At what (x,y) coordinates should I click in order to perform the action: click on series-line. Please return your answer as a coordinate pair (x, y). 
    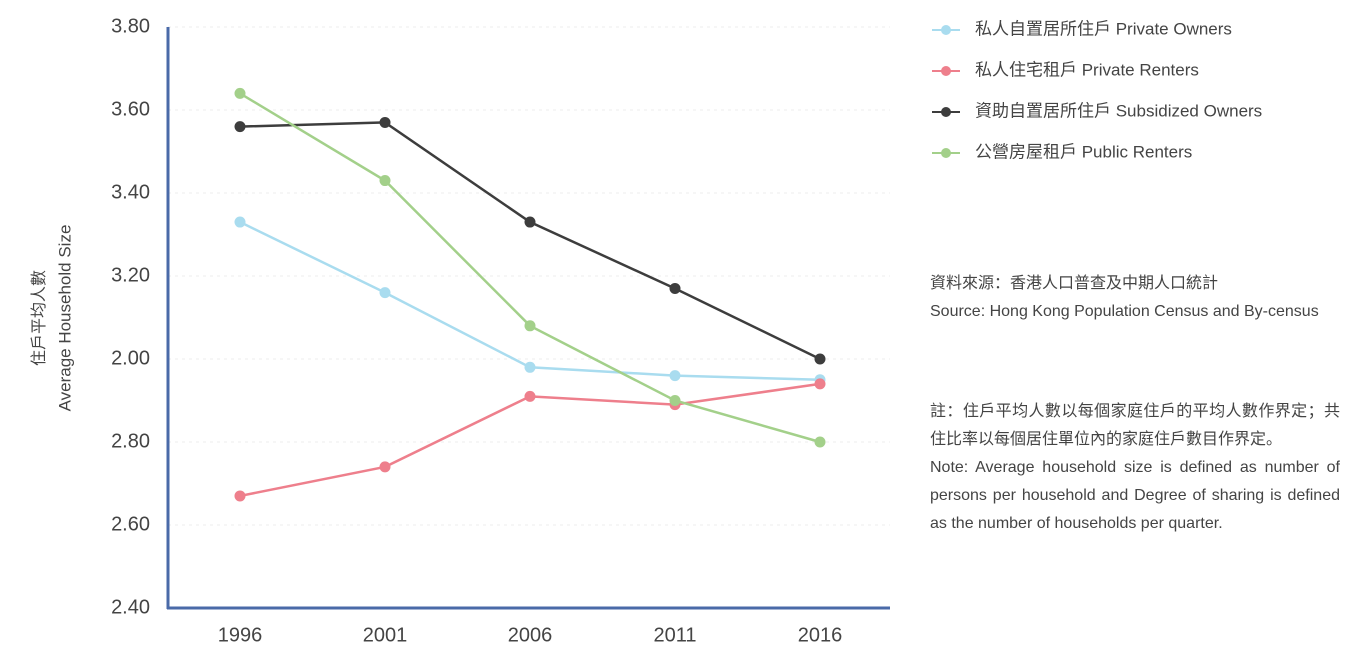
    Looking at the image, I should click on (530, 300).